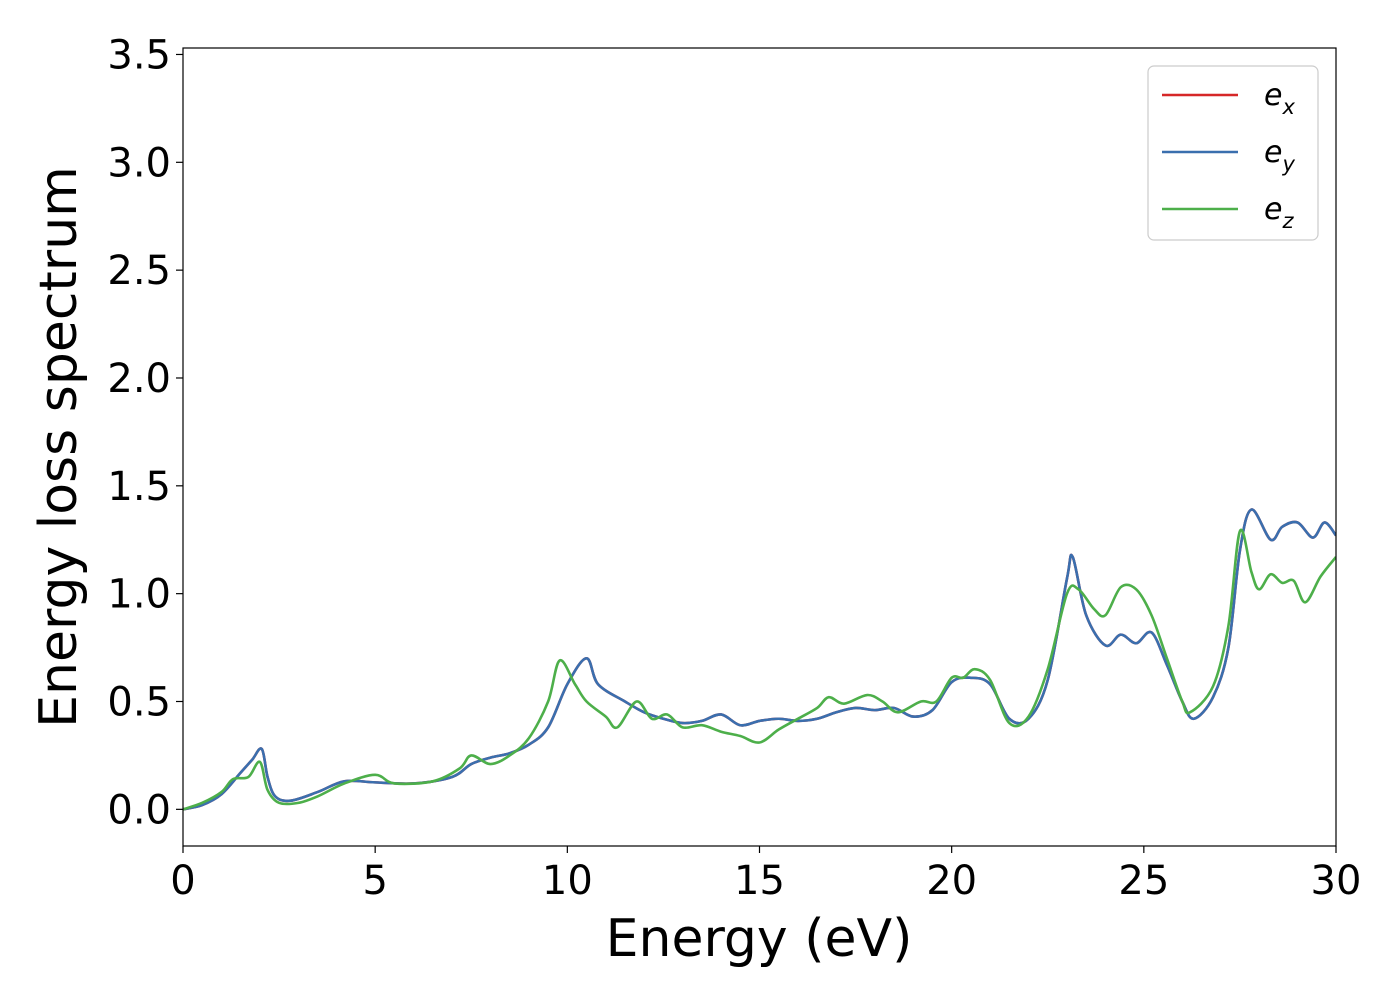 Image resolution: width=1400 pixels, height=1000 pixels. Describe the element at coordinates (59, 447) in the screenshot. I see `y-axis-title: Energy loss spectrum` at that location.